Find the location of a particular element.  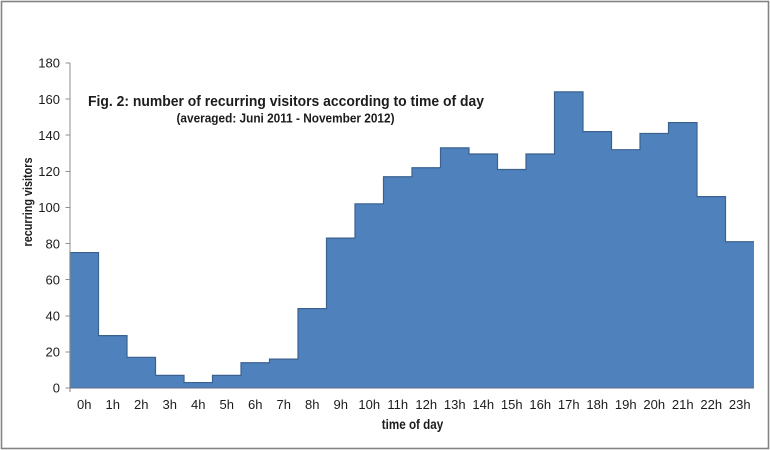

svg-text: 14h is located at coordinates (483, 404).